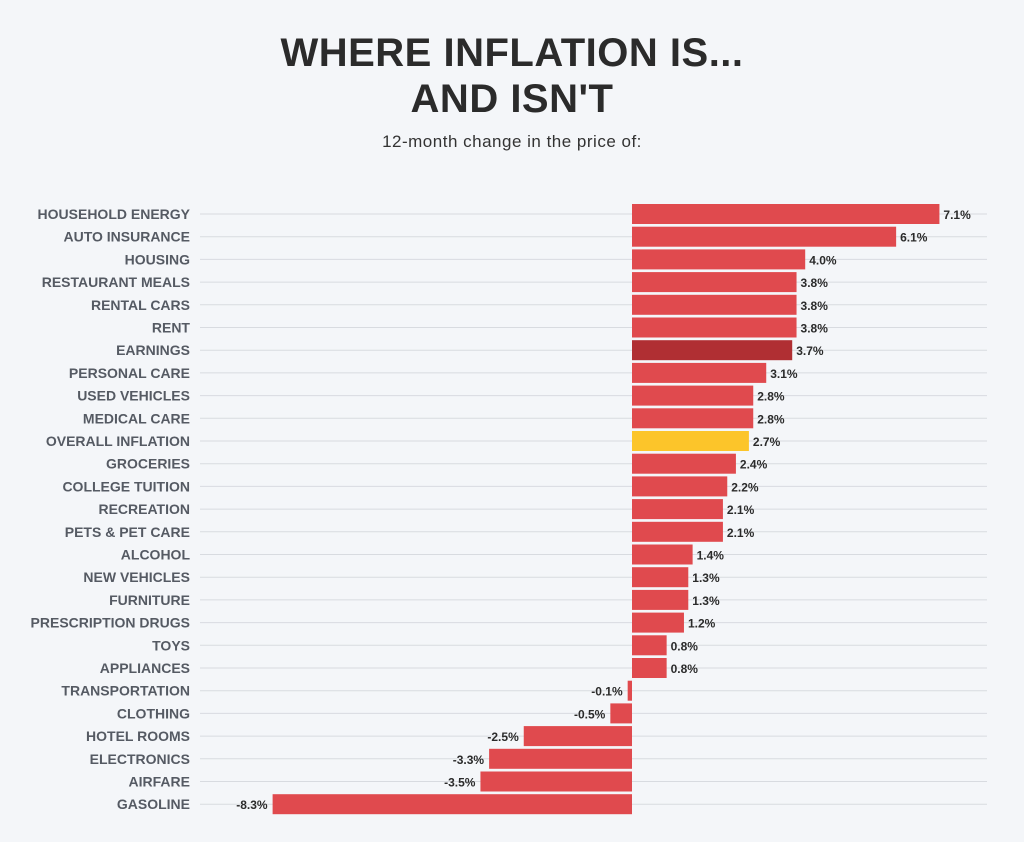 This screenshot has width=1024, height=842. Describe the element at coordinates (149, 600) in the screenshot. I see `category-label: FURNITURE` at that location.